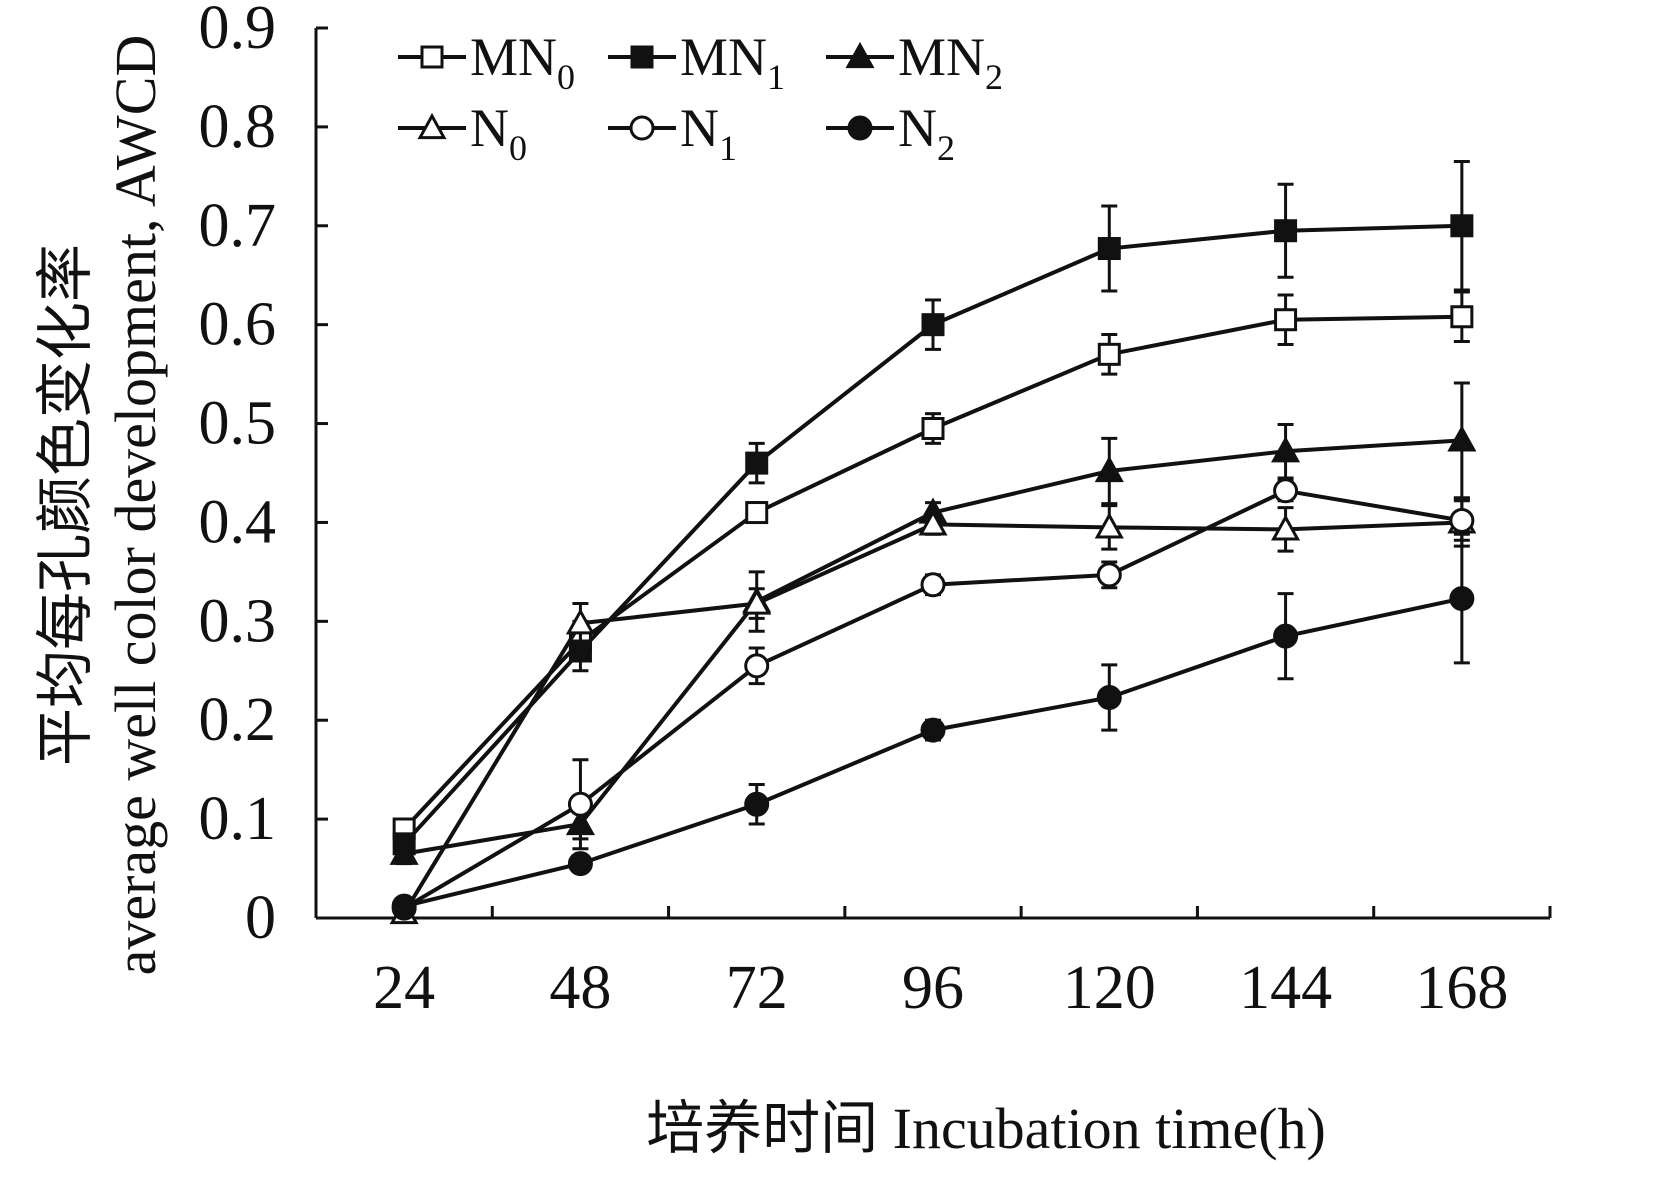 The image size is (1654, 1181). Describe the element at coordinates (404, 988) in the screenshot. I see `x-tick-label: 24` at that location.